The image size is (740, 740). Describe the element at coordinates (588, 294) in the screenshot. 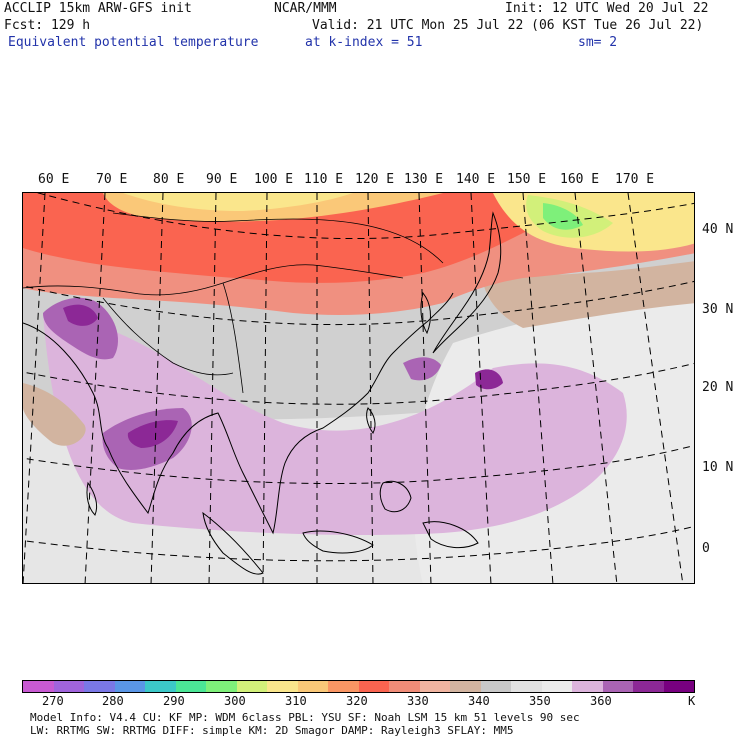

I see `field-region-tan-north` at that location.